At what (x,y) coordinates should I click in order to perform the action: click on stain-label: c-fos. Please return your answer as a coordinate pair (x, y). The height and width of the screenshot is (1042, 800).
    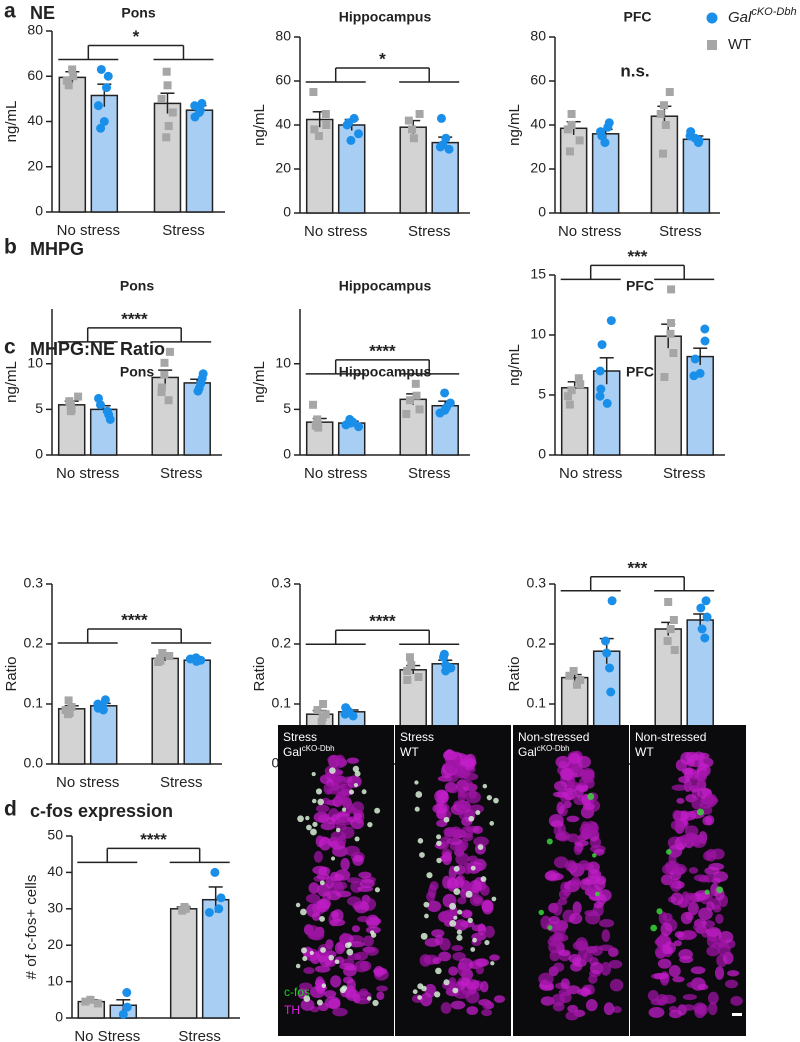
    Looking at the image, I should click on (297, 992).